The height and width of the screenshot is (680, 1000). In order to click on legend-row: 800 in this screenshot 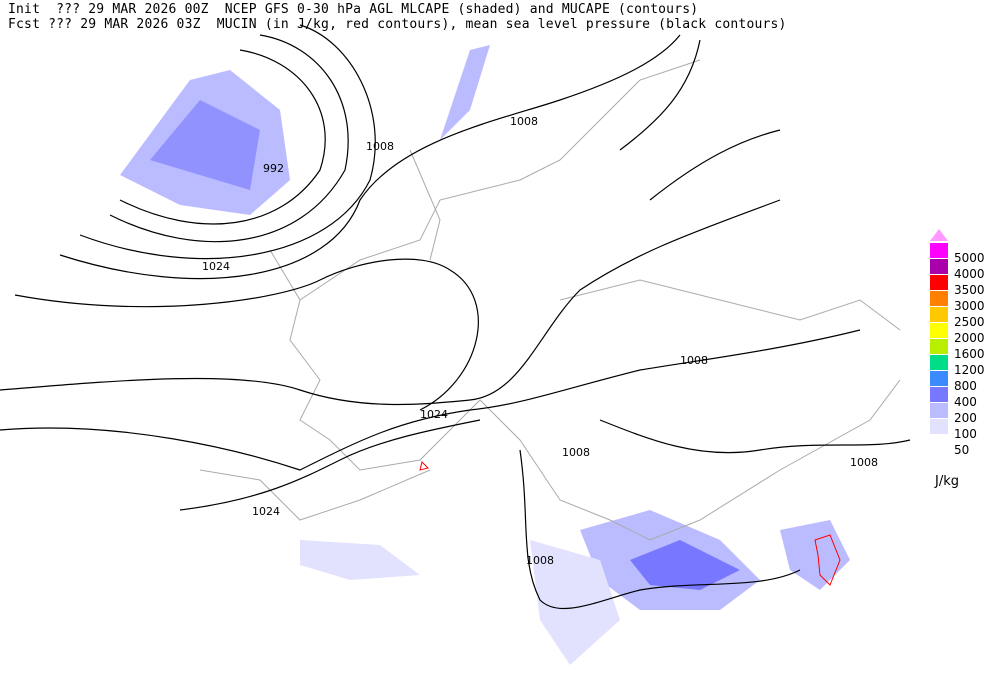, I will do `click(965, 382)`.